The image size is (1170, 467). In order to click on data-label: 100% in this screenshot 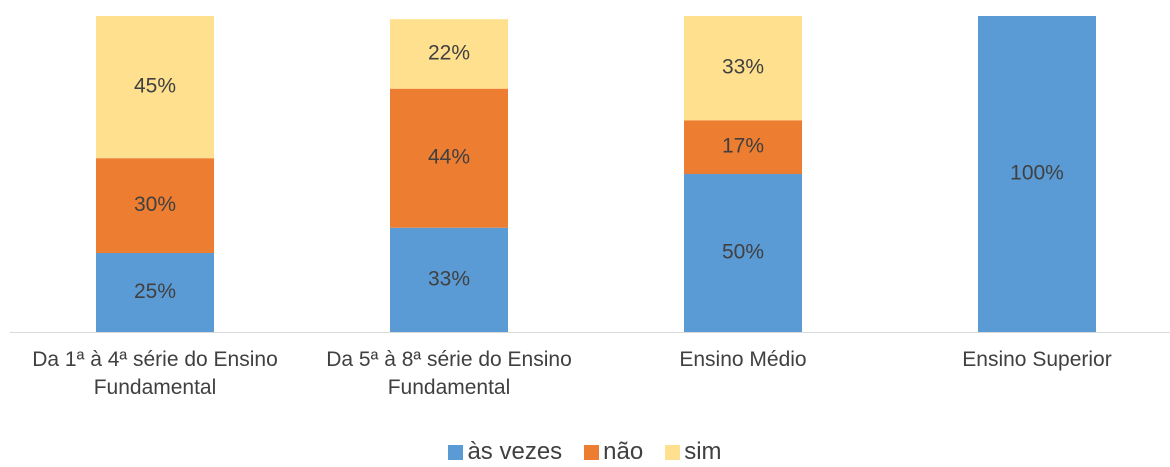, I will do `click(1037, 173)`.